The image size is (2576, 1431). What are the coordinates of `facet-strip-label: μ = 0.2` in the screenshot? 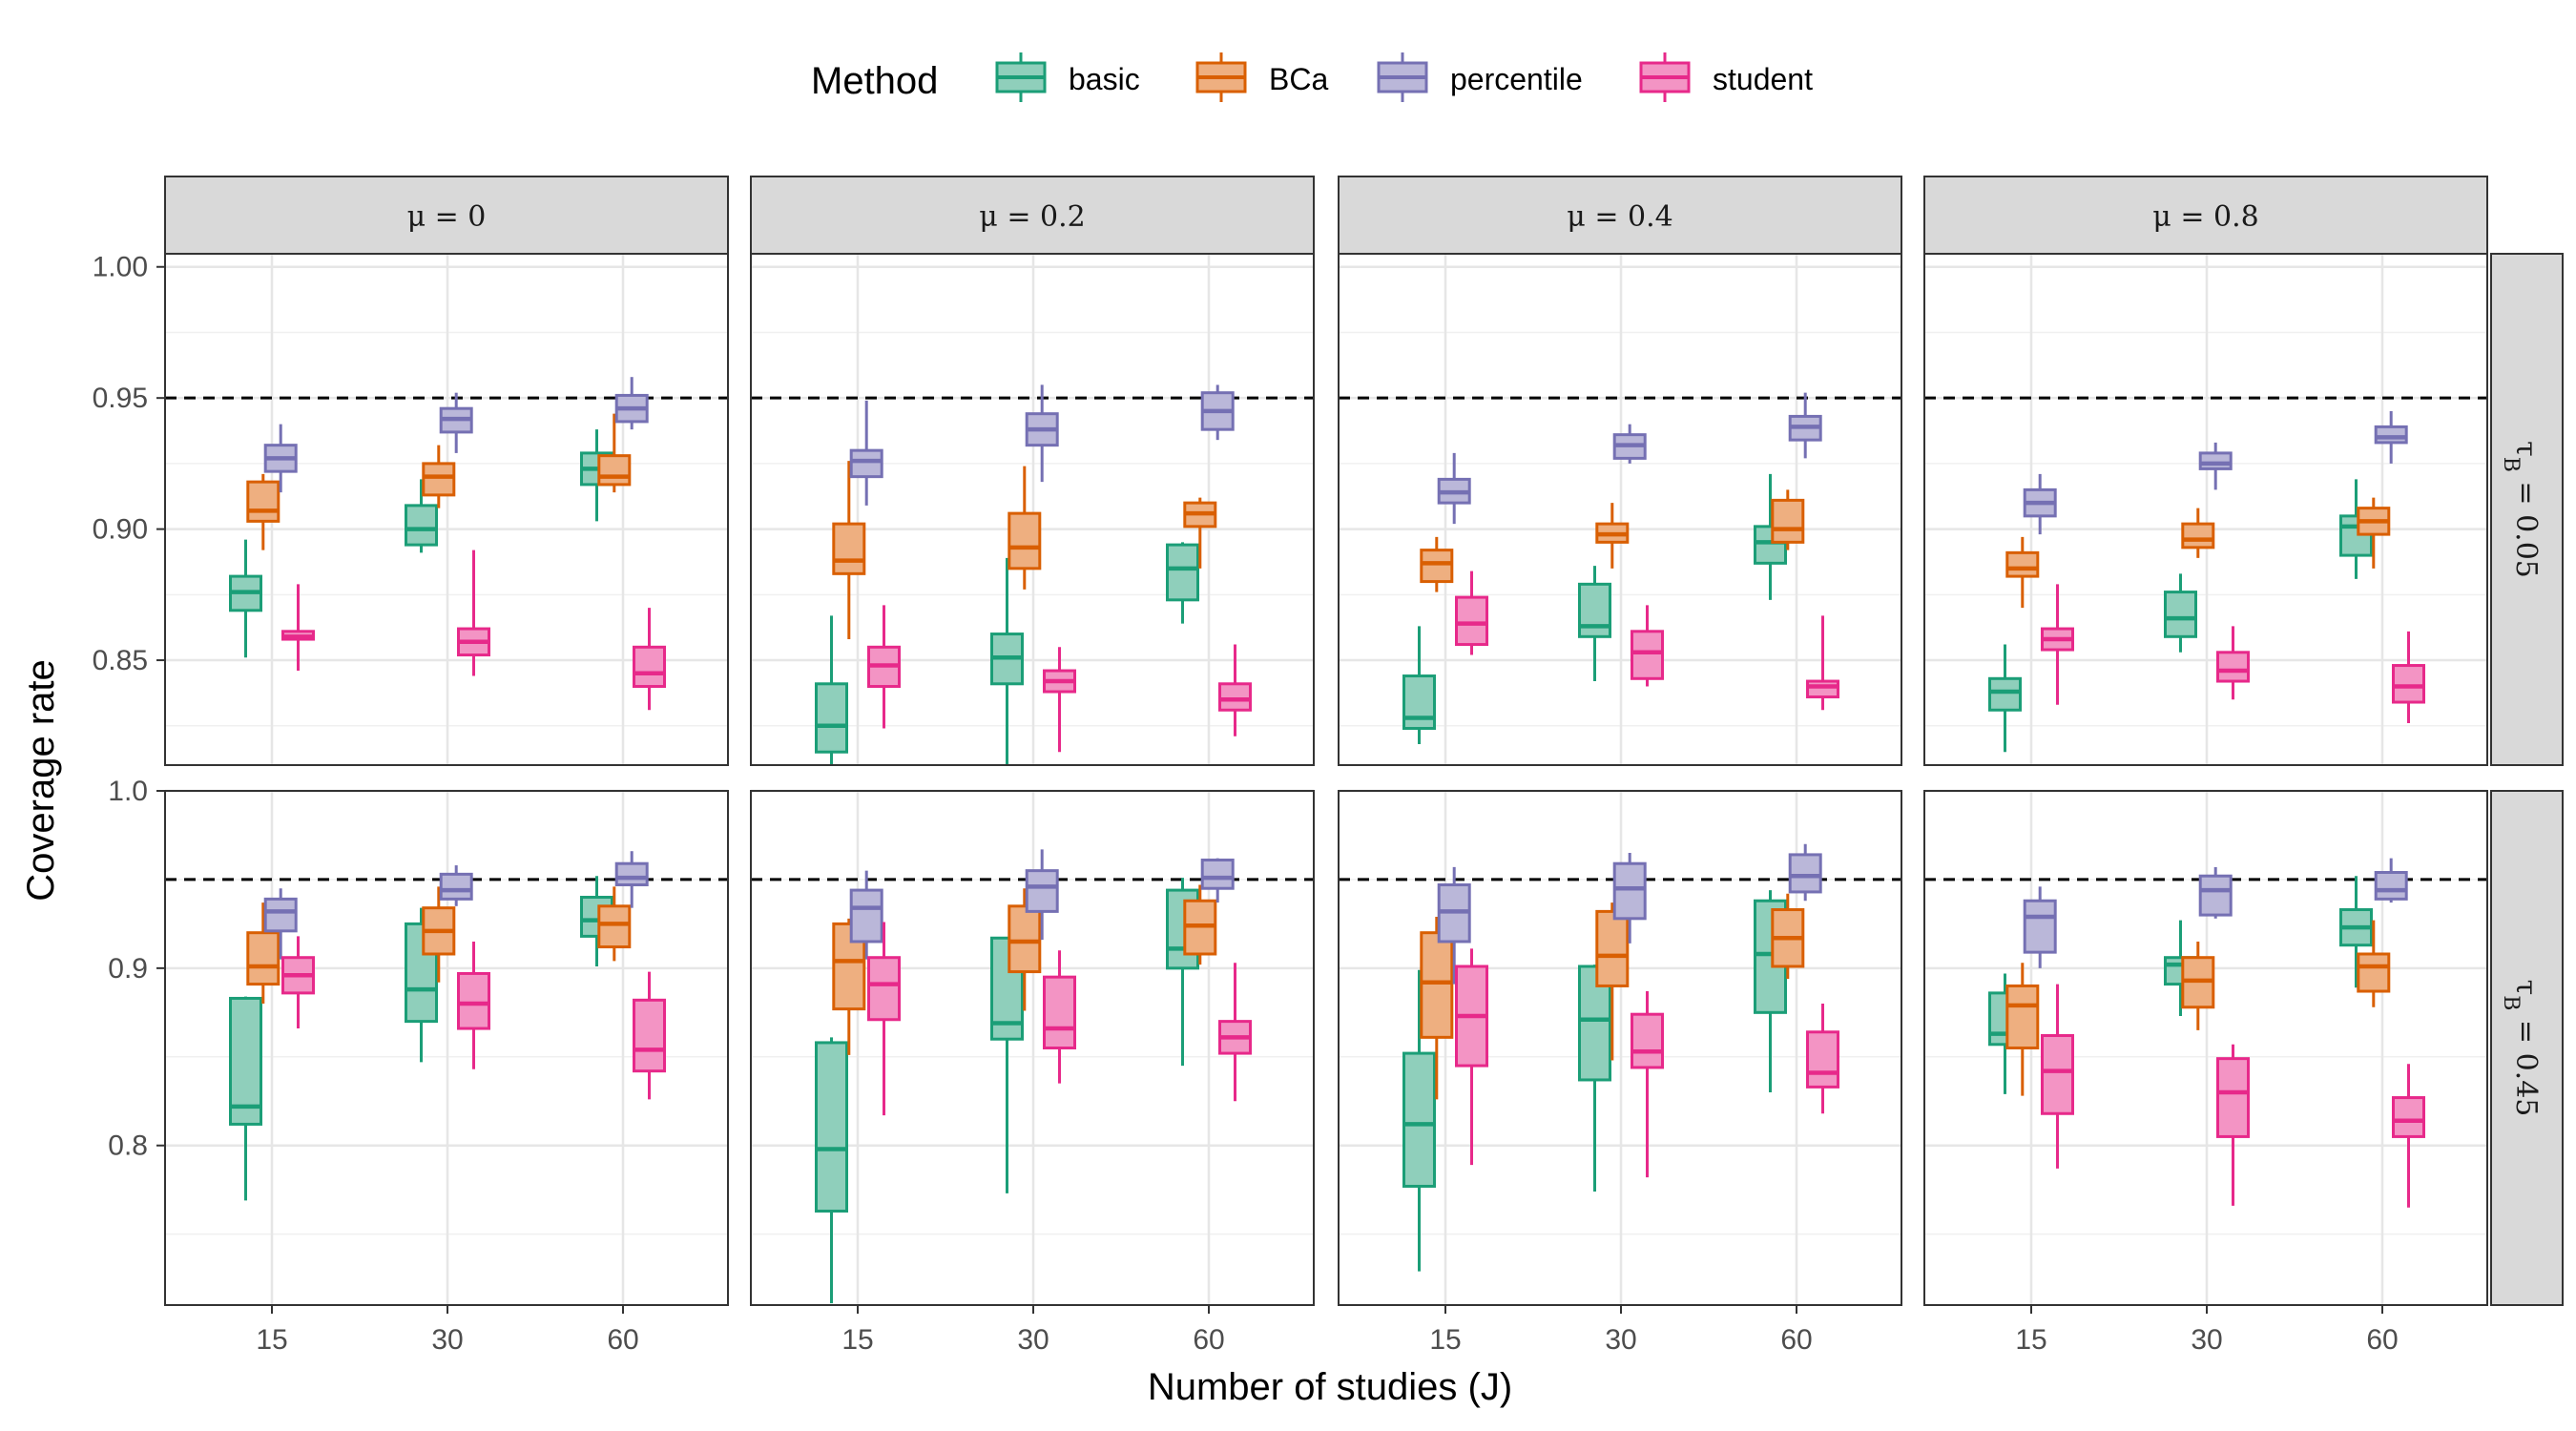 It's located at (1032, 217).